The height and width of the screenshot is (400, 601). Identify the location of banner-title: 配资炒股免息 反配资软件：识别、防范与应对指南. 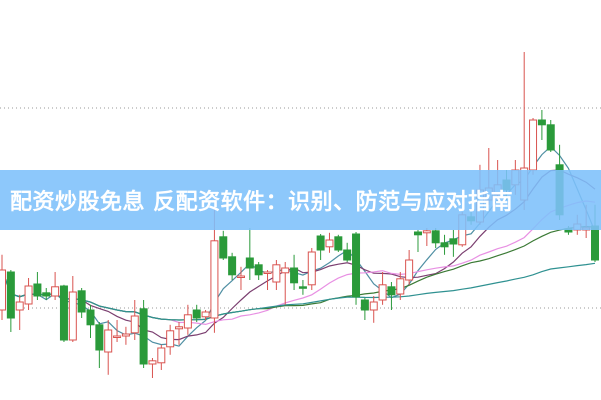
(262, 202).